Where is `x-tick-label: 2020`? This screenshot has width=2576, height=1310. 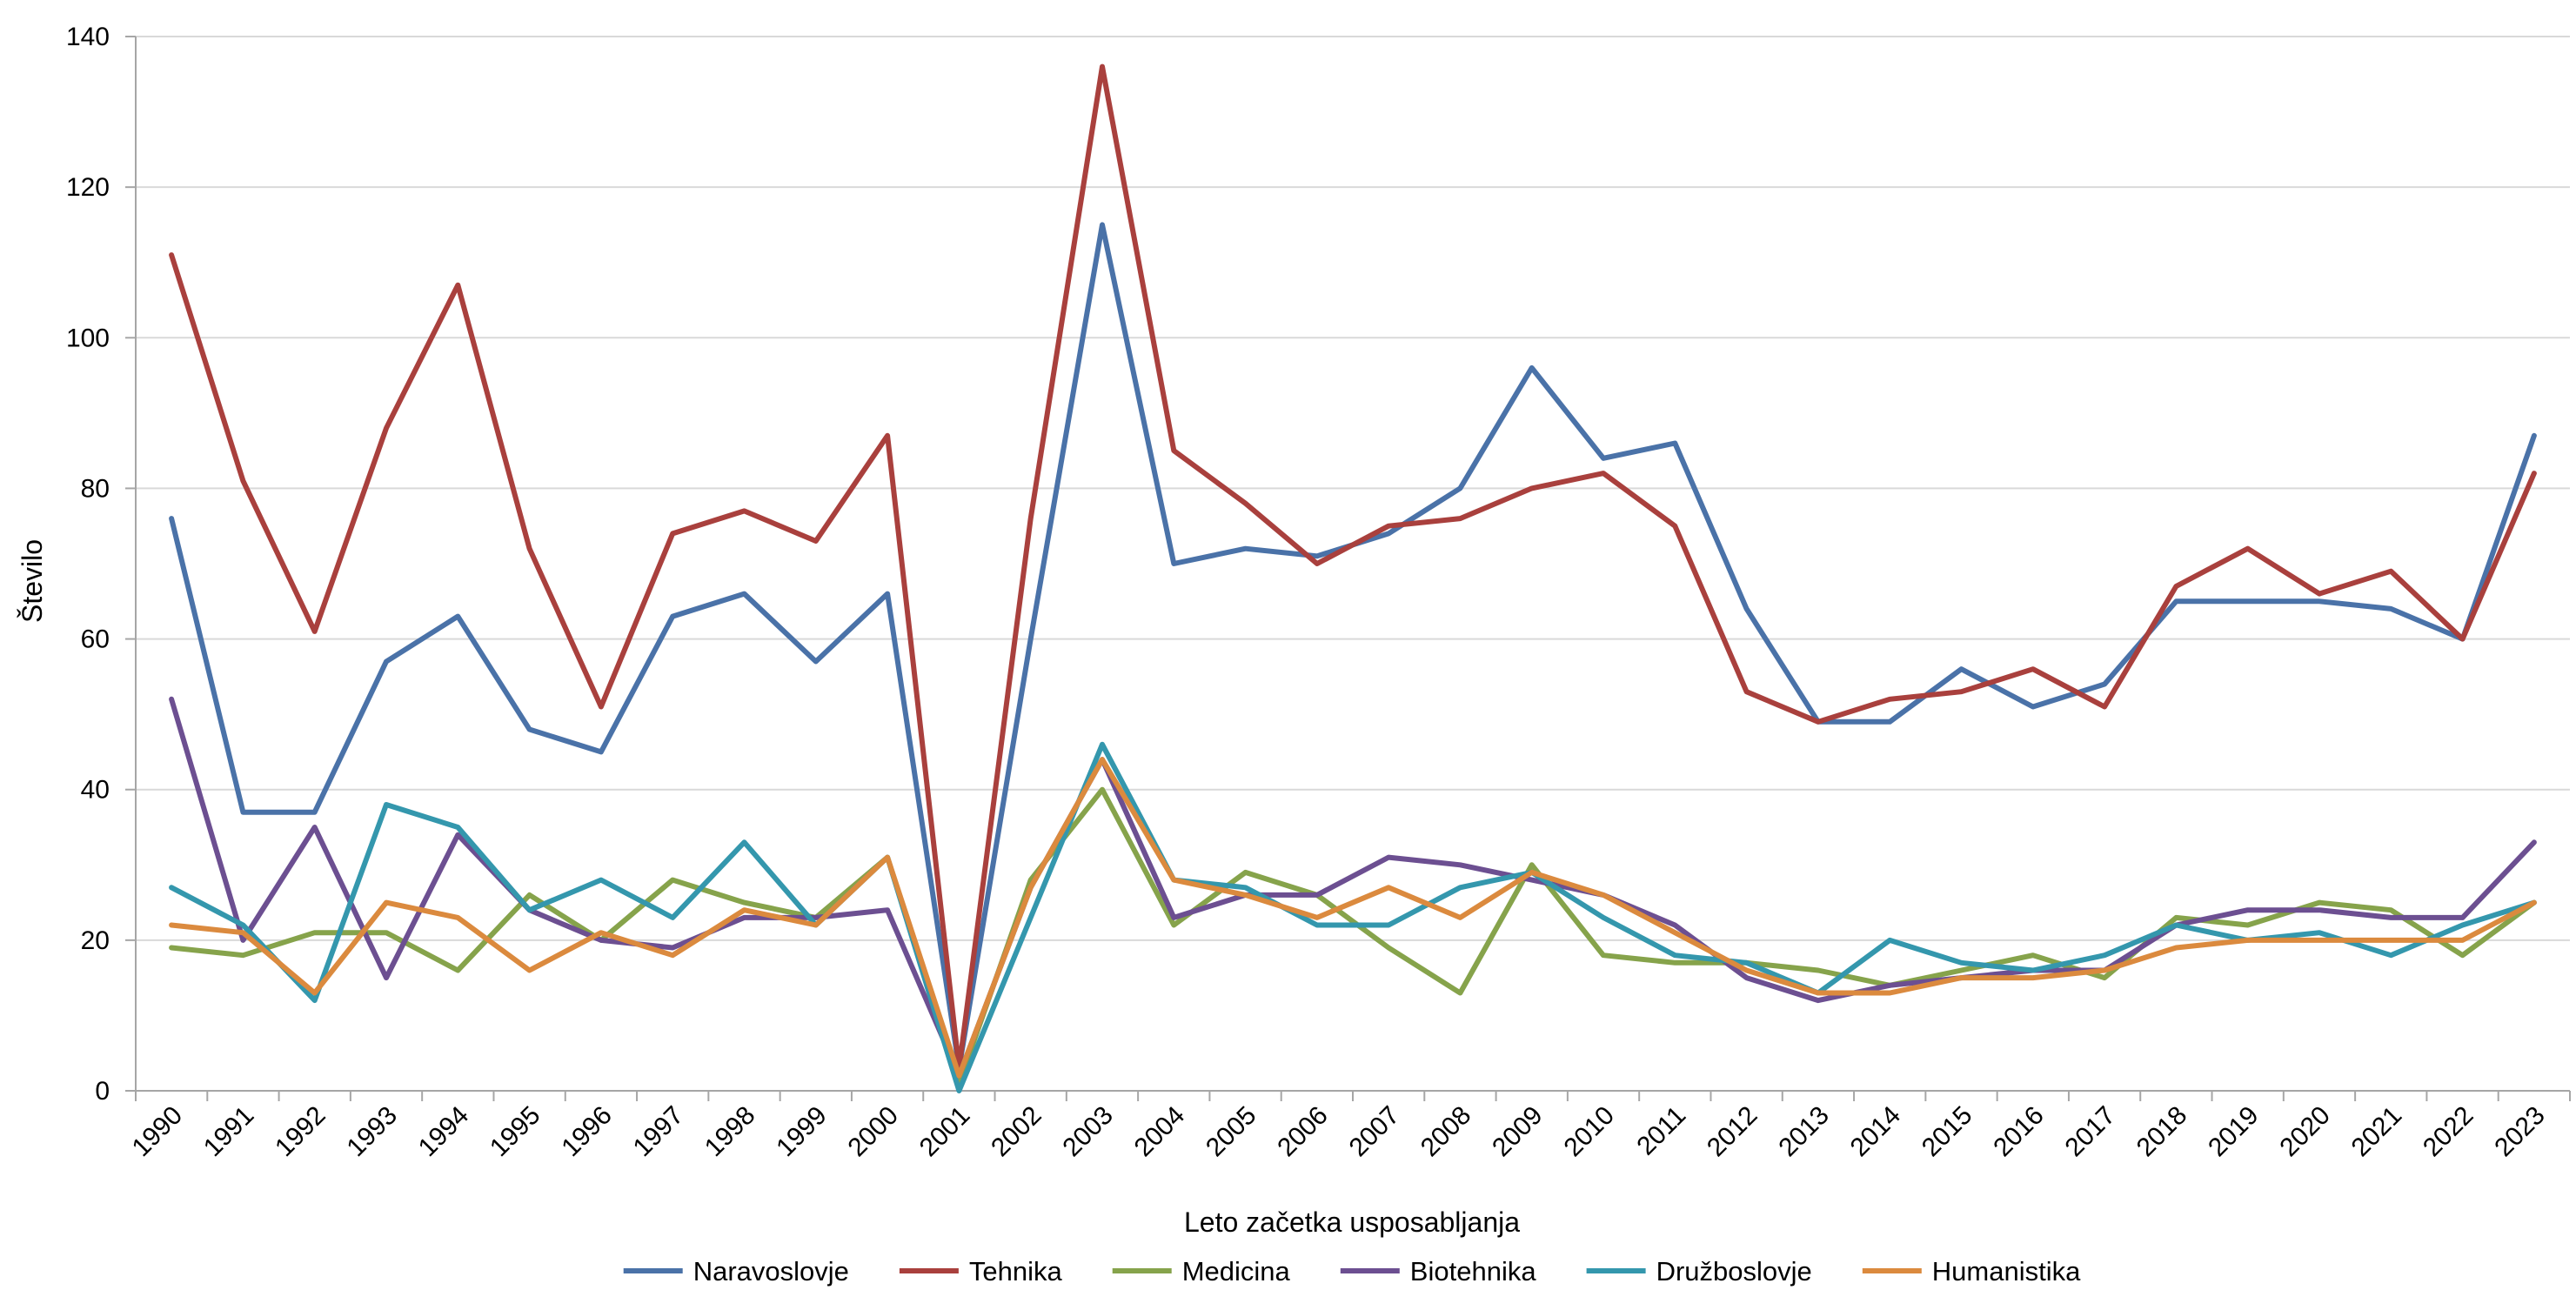 x-tick-label: 2020 is located at coordinates (2305, 1132).